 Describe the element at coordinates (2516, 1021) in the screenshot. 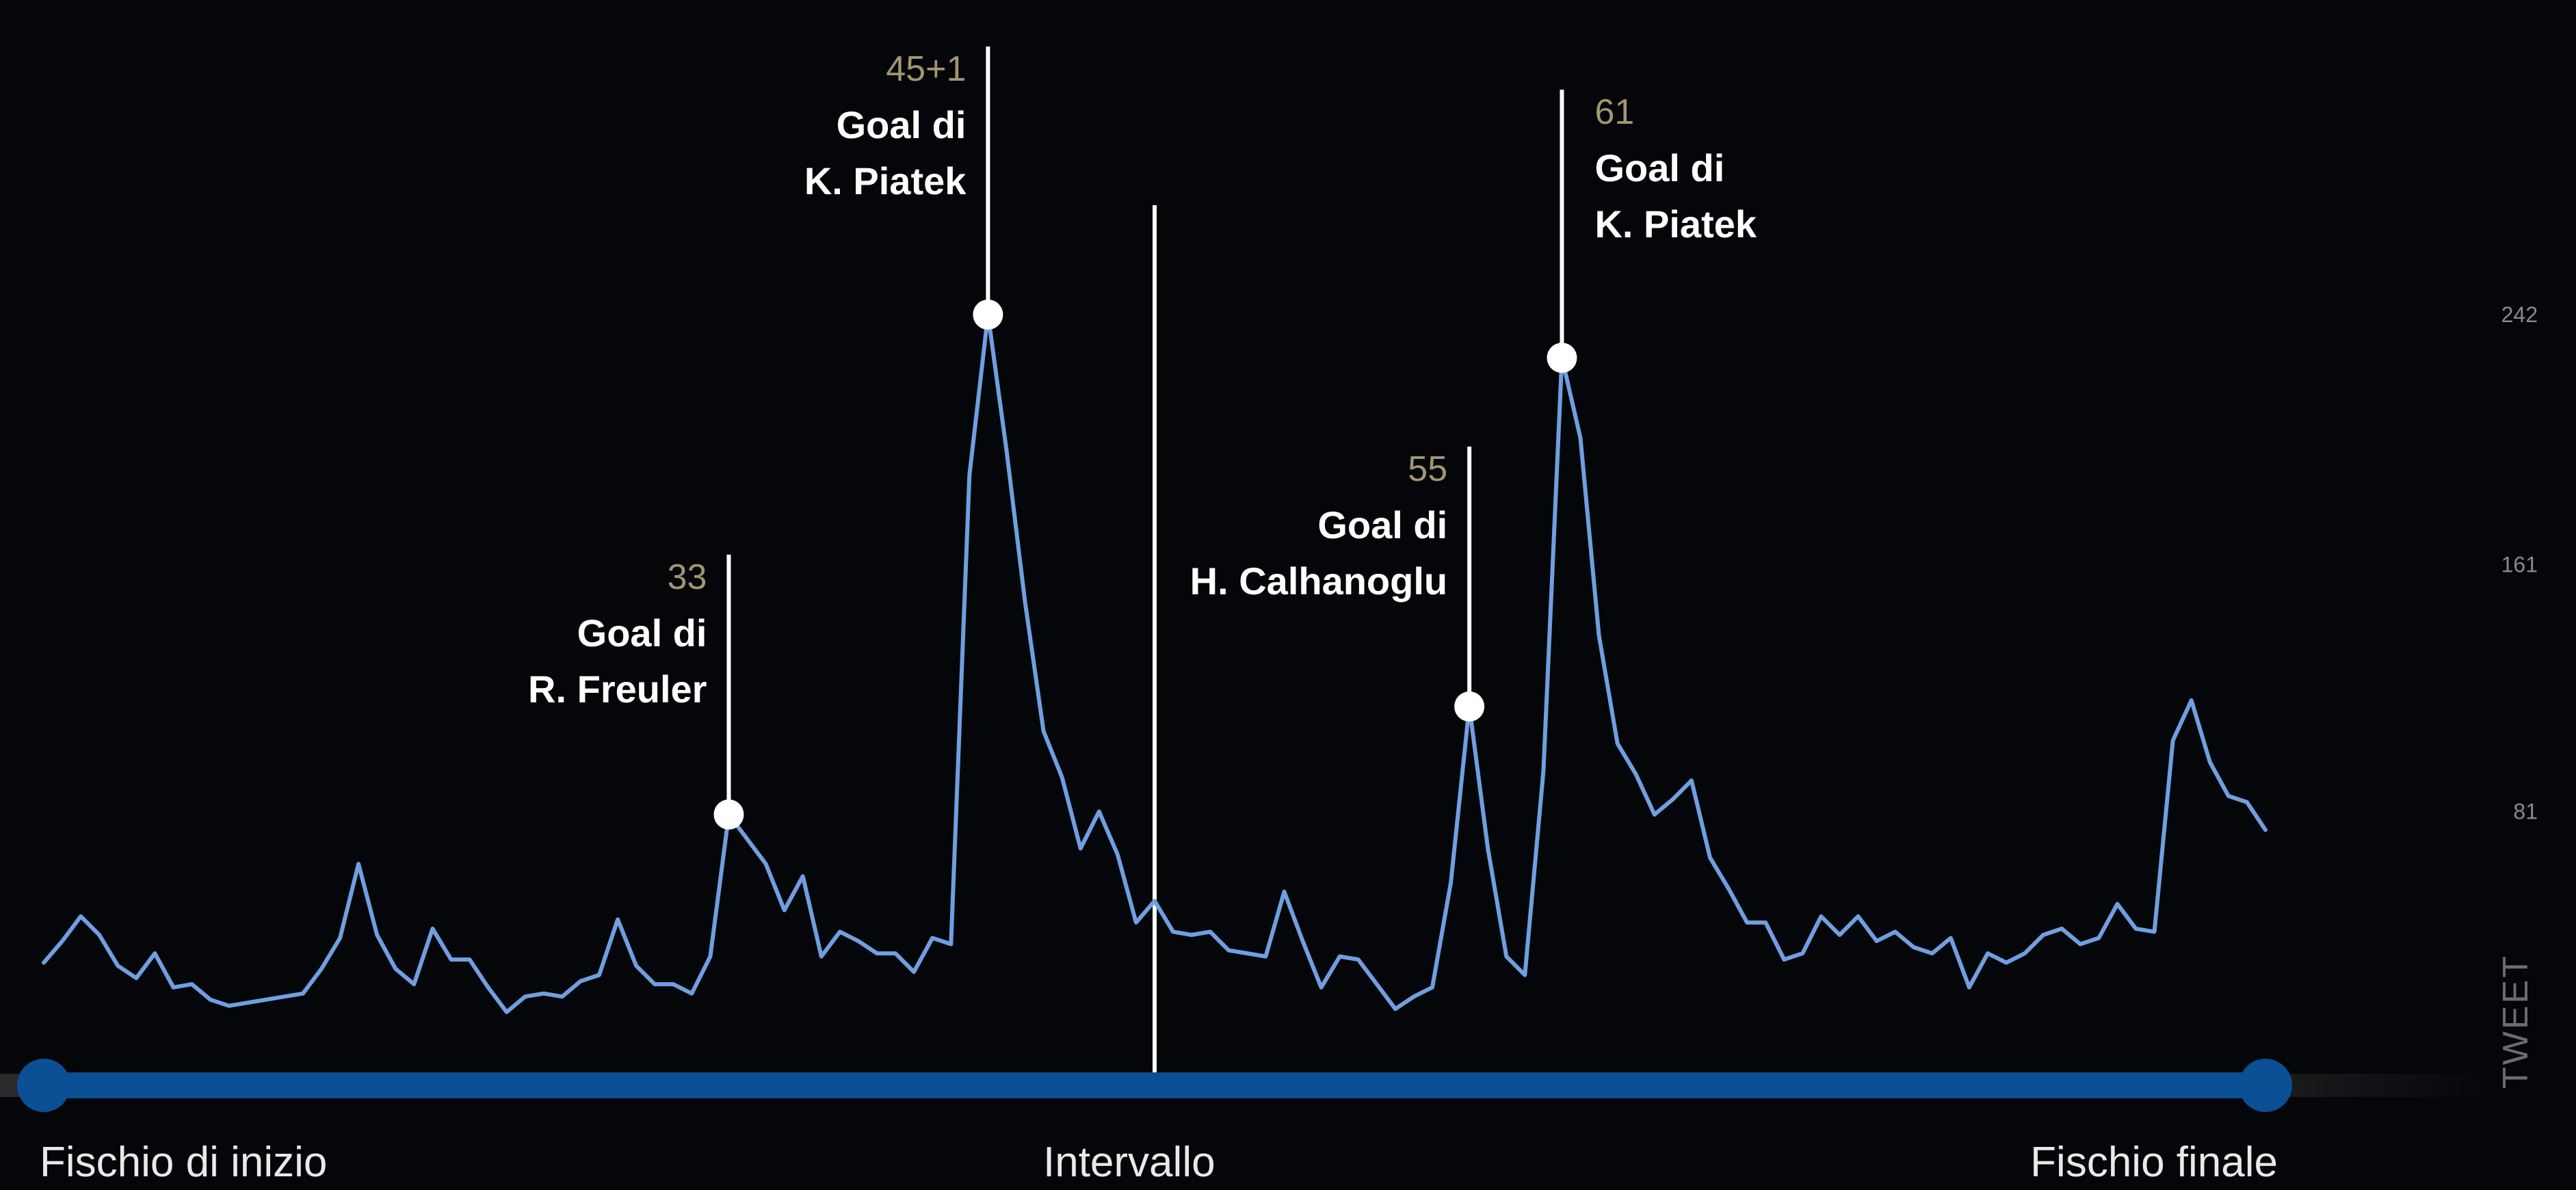

I see `y-axis-label: TWEET` at that location.